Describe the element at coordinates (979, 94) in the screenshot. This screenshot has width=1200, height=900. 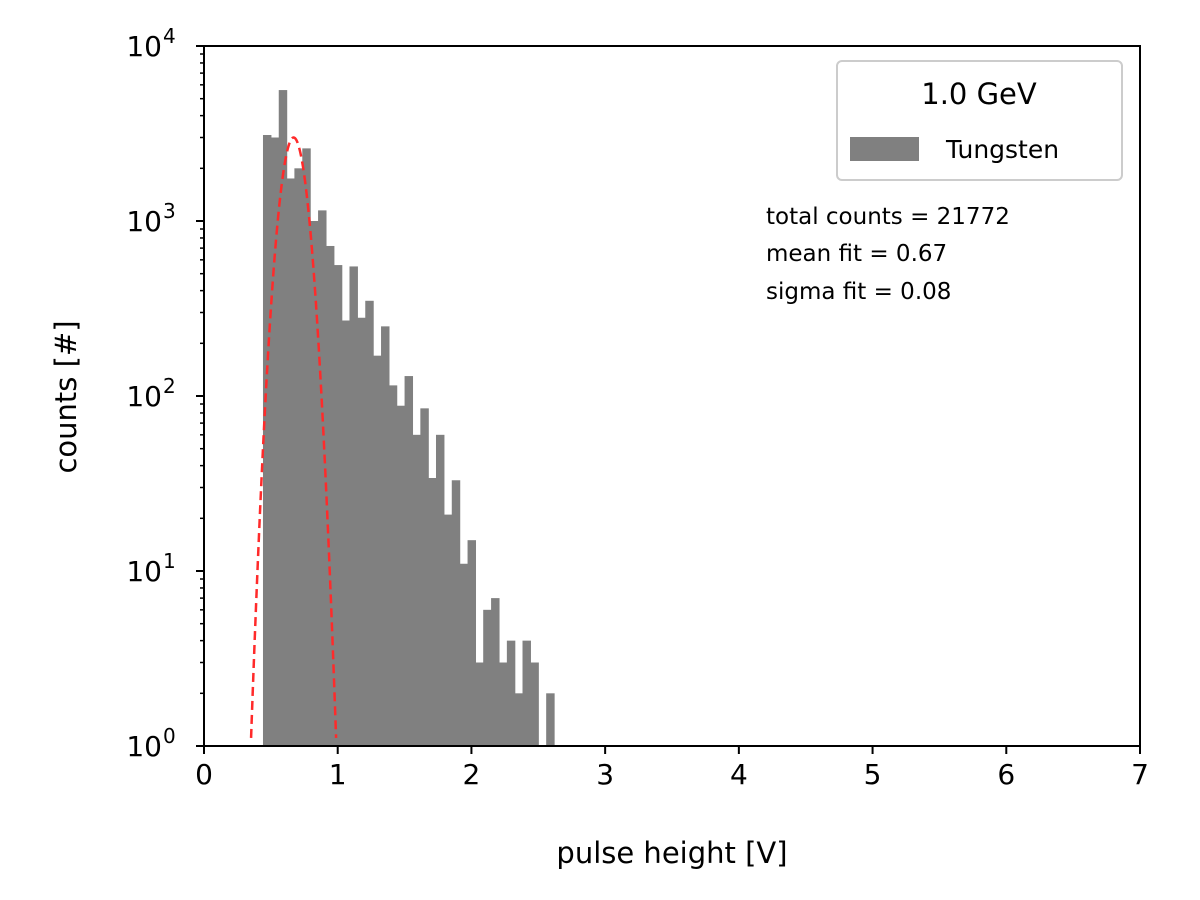
I see `legend-title: 1.0 GeV` at that location.